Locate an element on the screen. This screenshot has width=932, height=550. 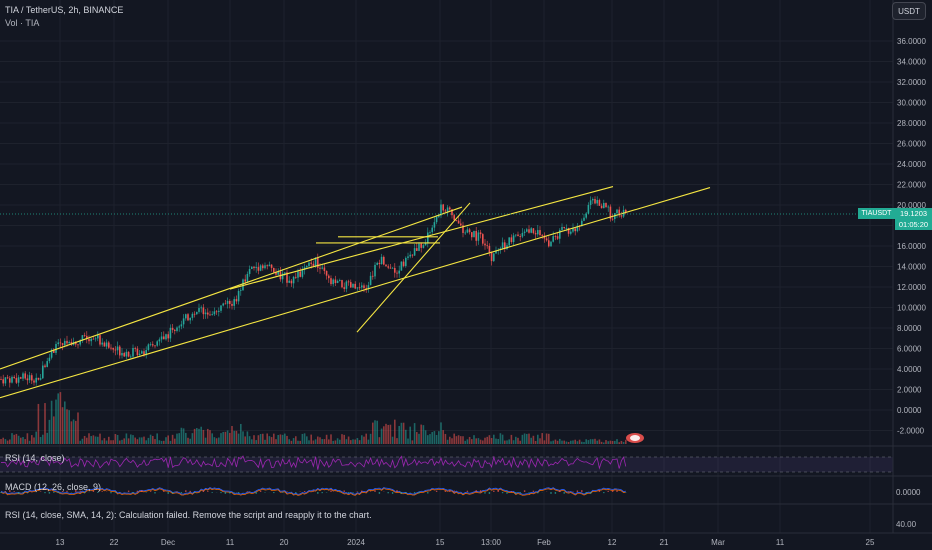
volume-badge is located at coordinates (635, 438).